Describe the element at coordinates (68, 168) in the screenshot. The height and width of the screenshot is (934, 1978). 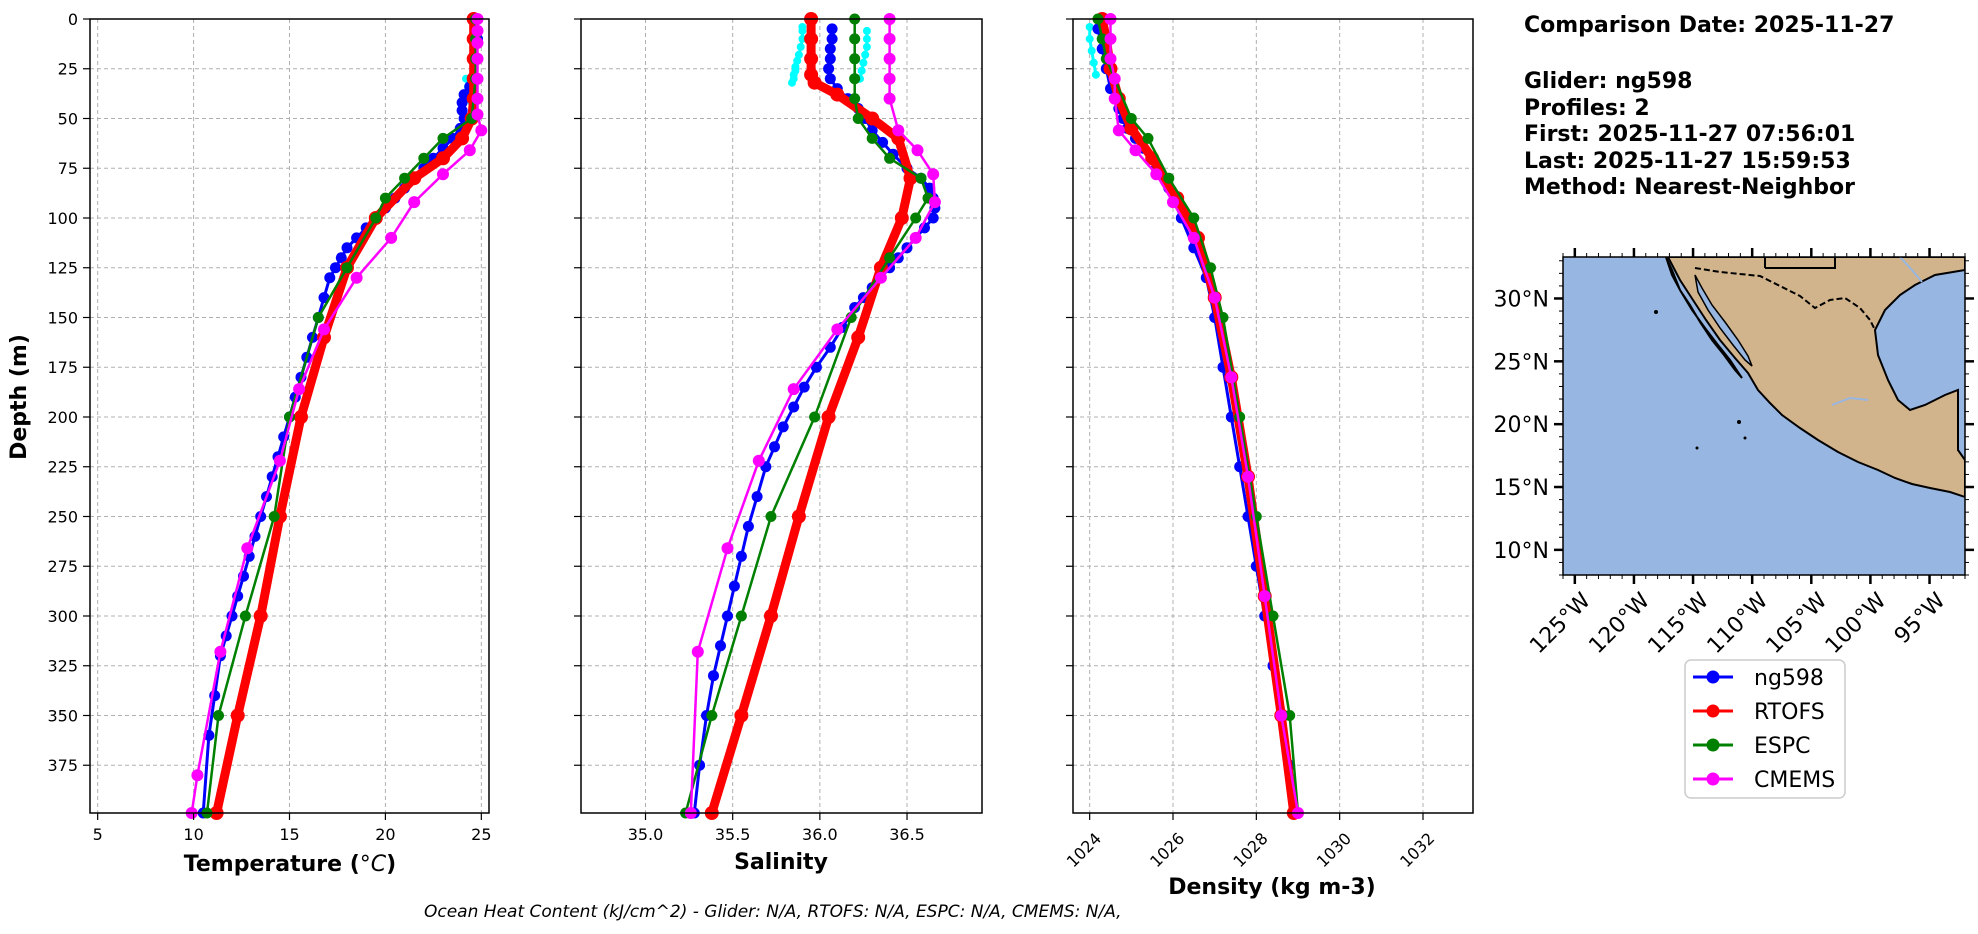
I see `y-tick-label: 75` at that location.